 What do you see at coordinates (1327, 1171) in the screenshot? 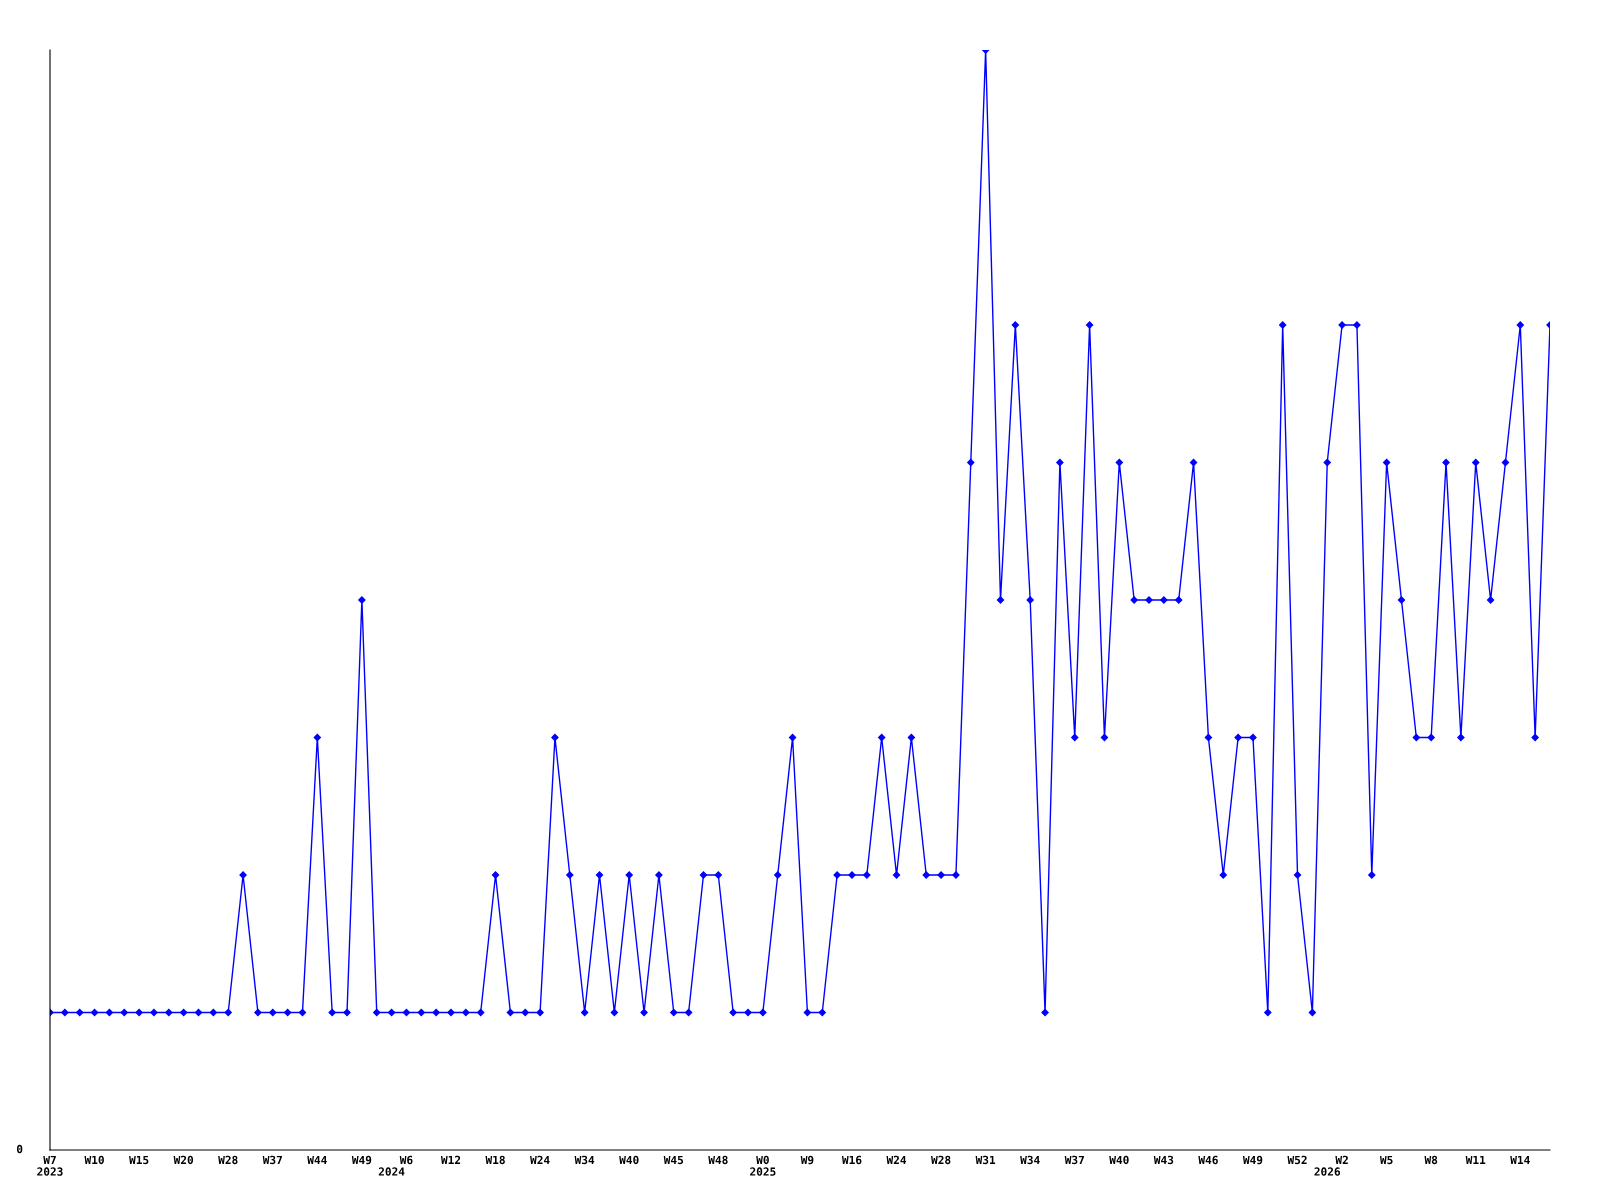
I see `x-tick-label: 2026` at bounding box center [1327, 1171].